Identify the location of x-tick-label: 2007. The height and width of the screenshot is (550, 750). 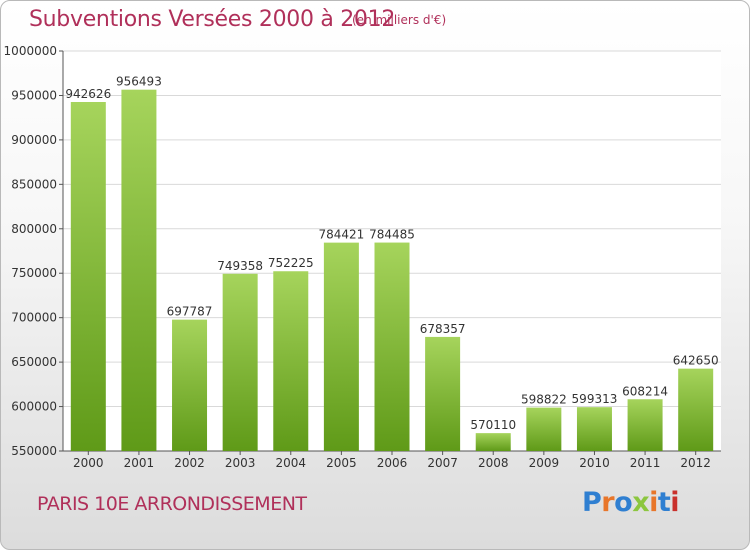
(442, 463).